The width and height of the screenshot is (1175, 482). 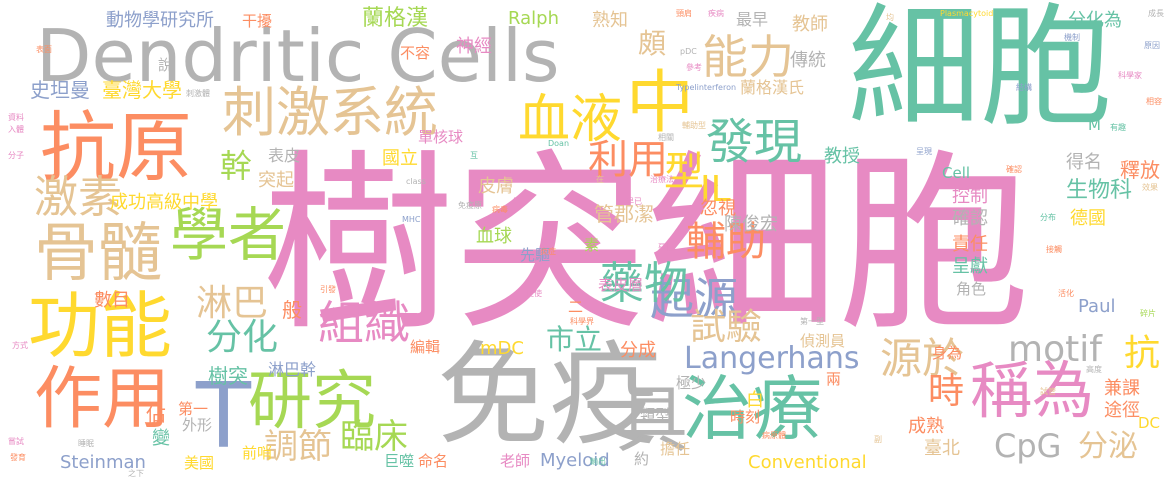 I want to click on word-skin: 皮膚, so click(x=496, y=186).